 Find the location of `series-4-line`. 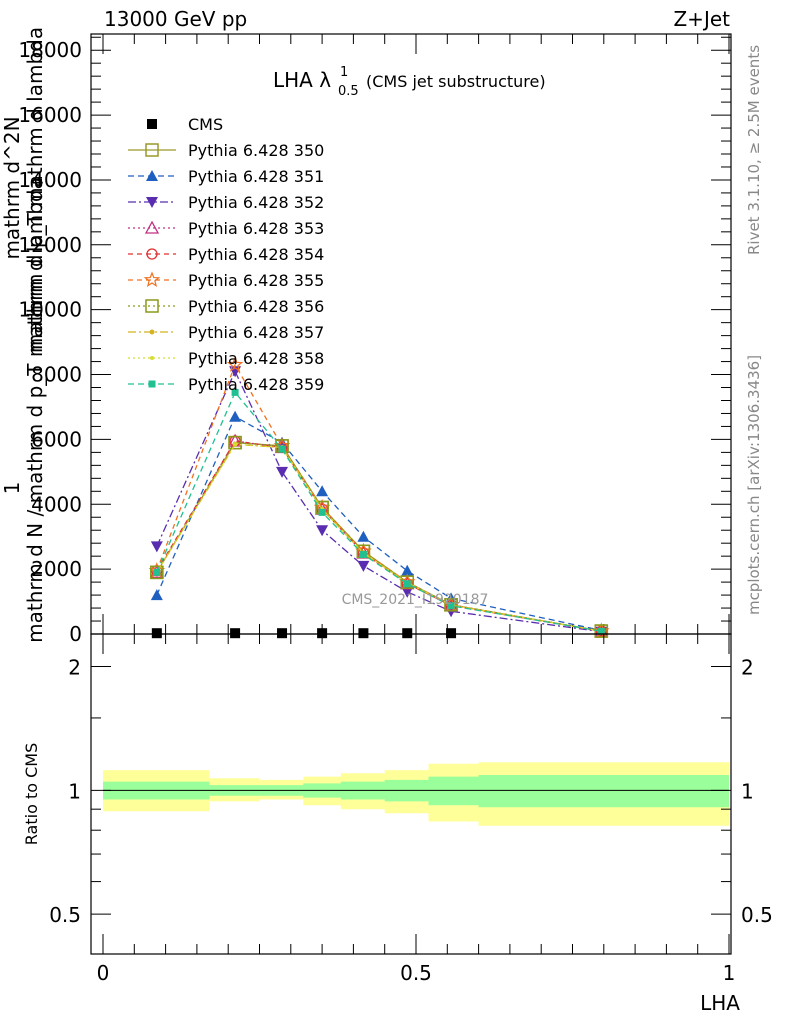

series-4-line is located at coordinates (379, 536).